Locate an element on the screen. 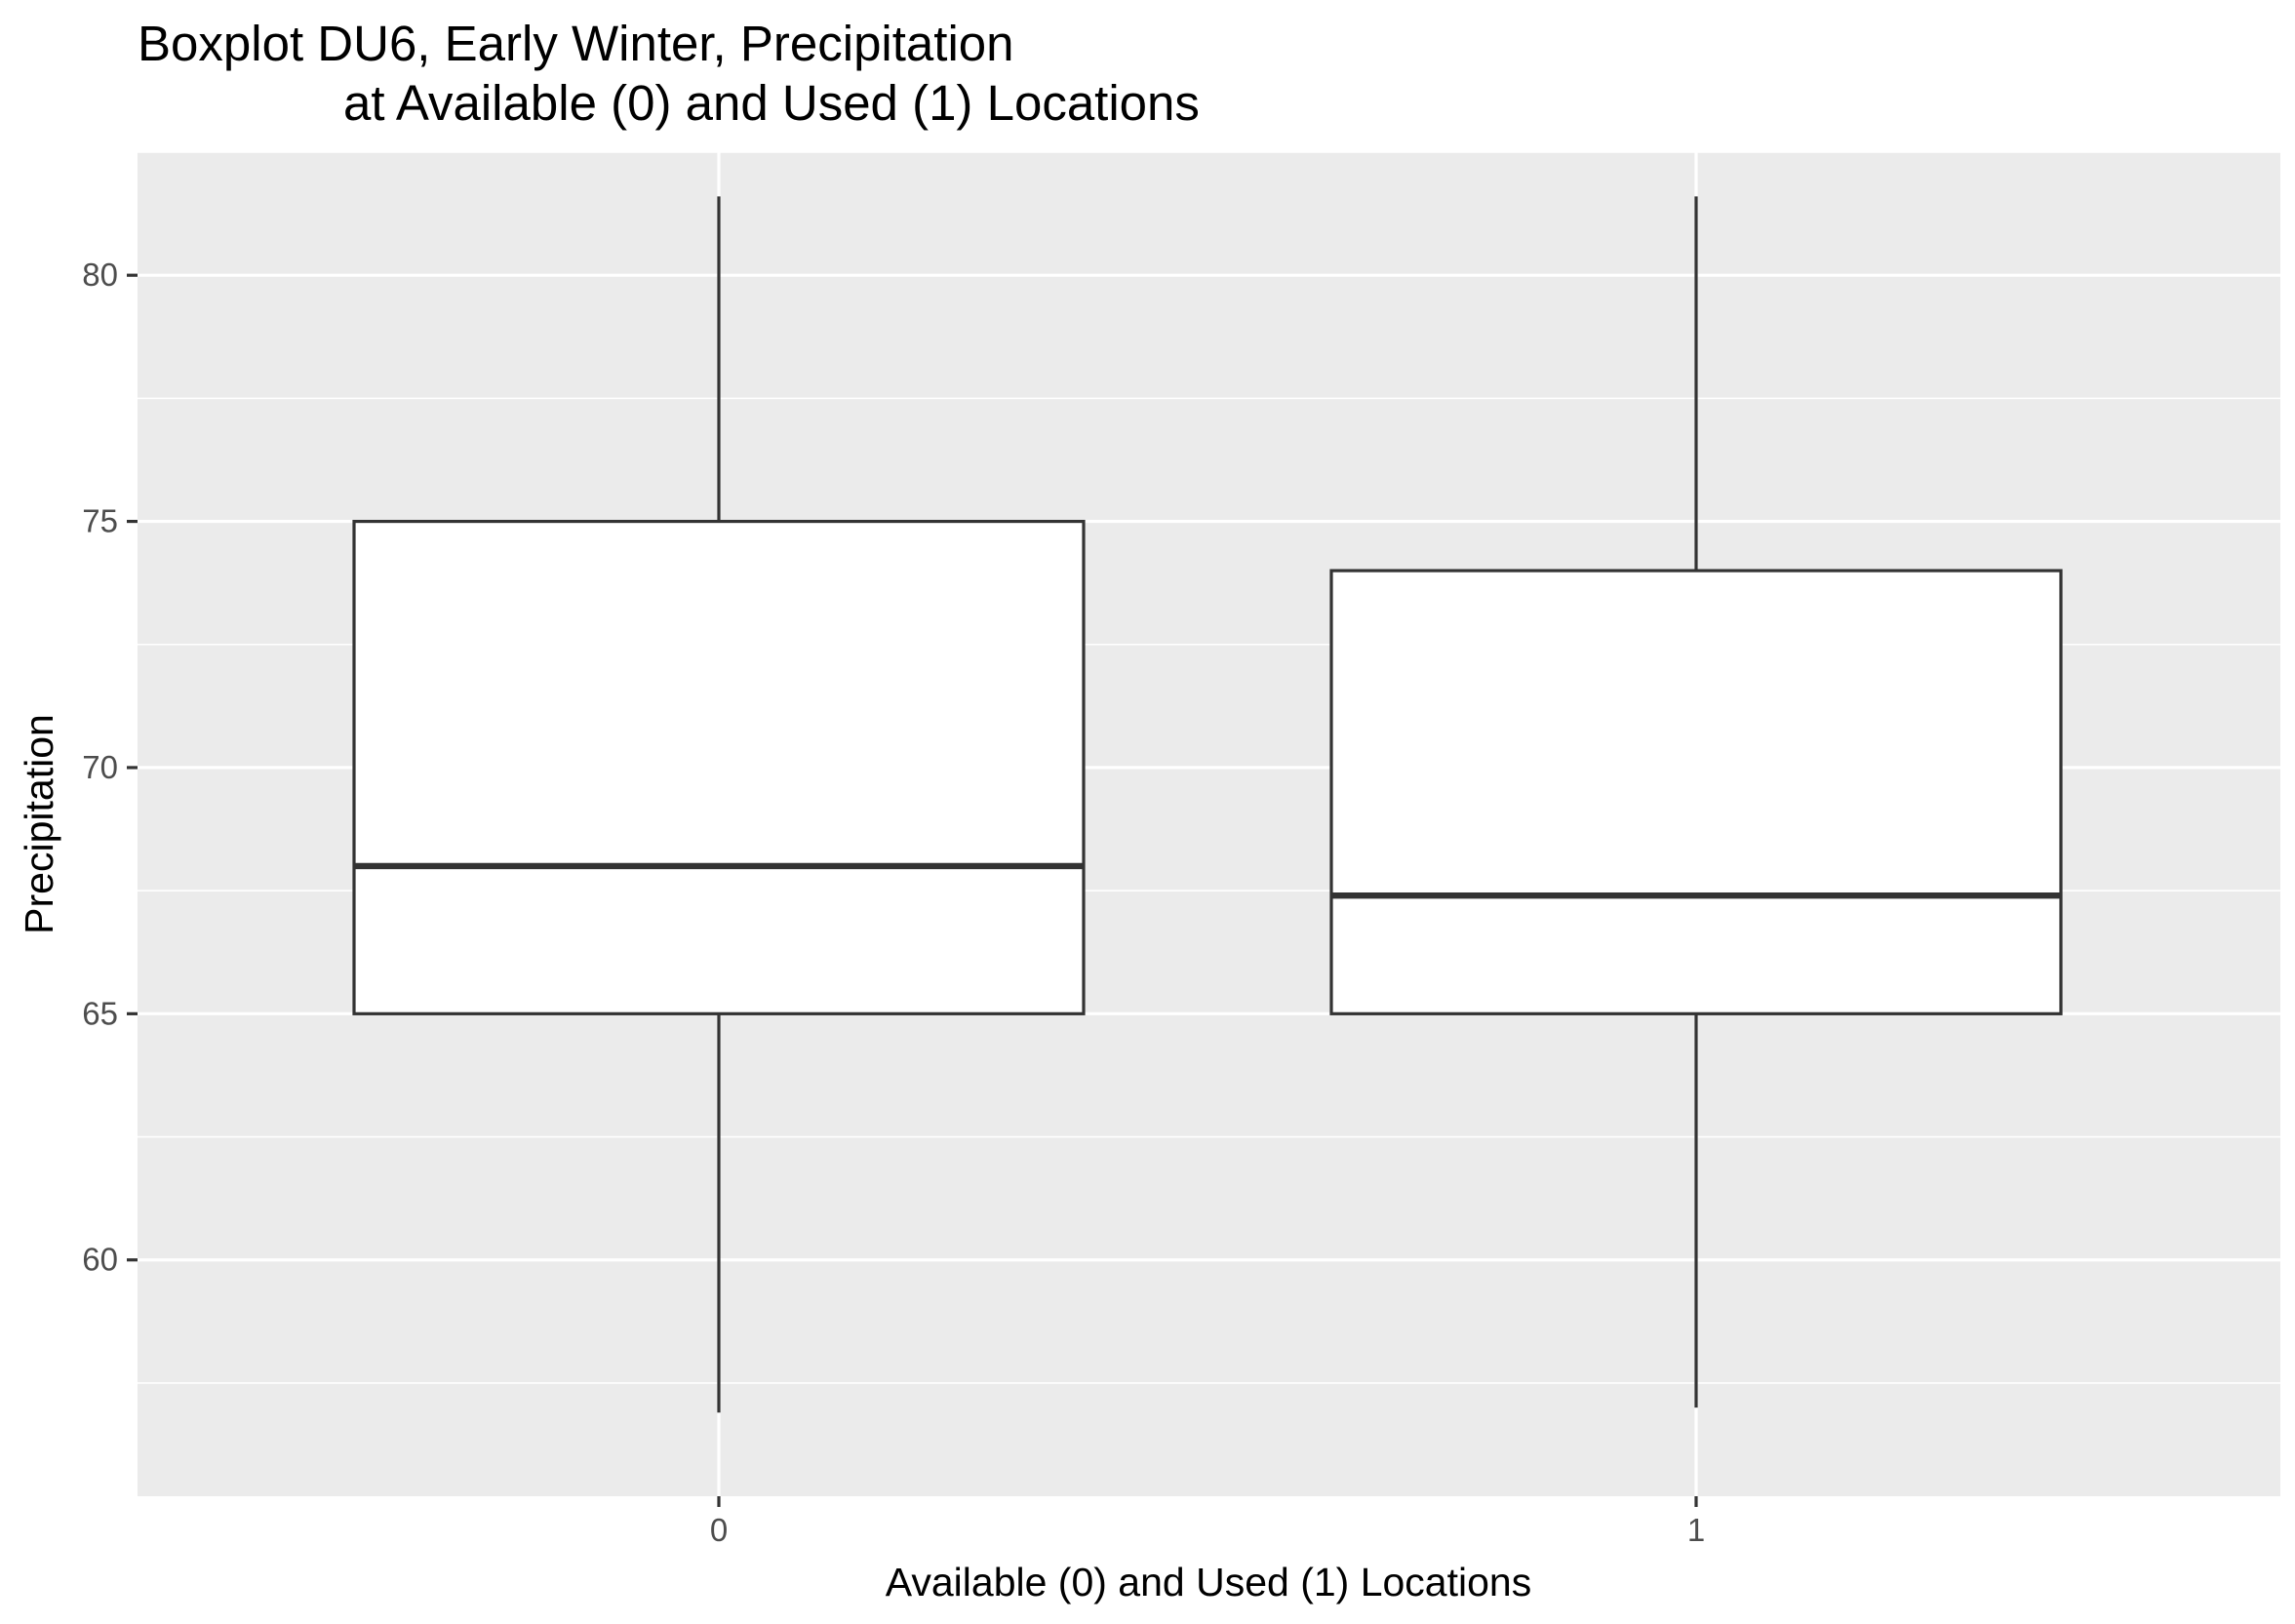 The width and height of the screenshot is (2295, 1624). chart-title-line1: Boxplot DU6, Early Winter, Precipitation is located at coordinates (576, 44).